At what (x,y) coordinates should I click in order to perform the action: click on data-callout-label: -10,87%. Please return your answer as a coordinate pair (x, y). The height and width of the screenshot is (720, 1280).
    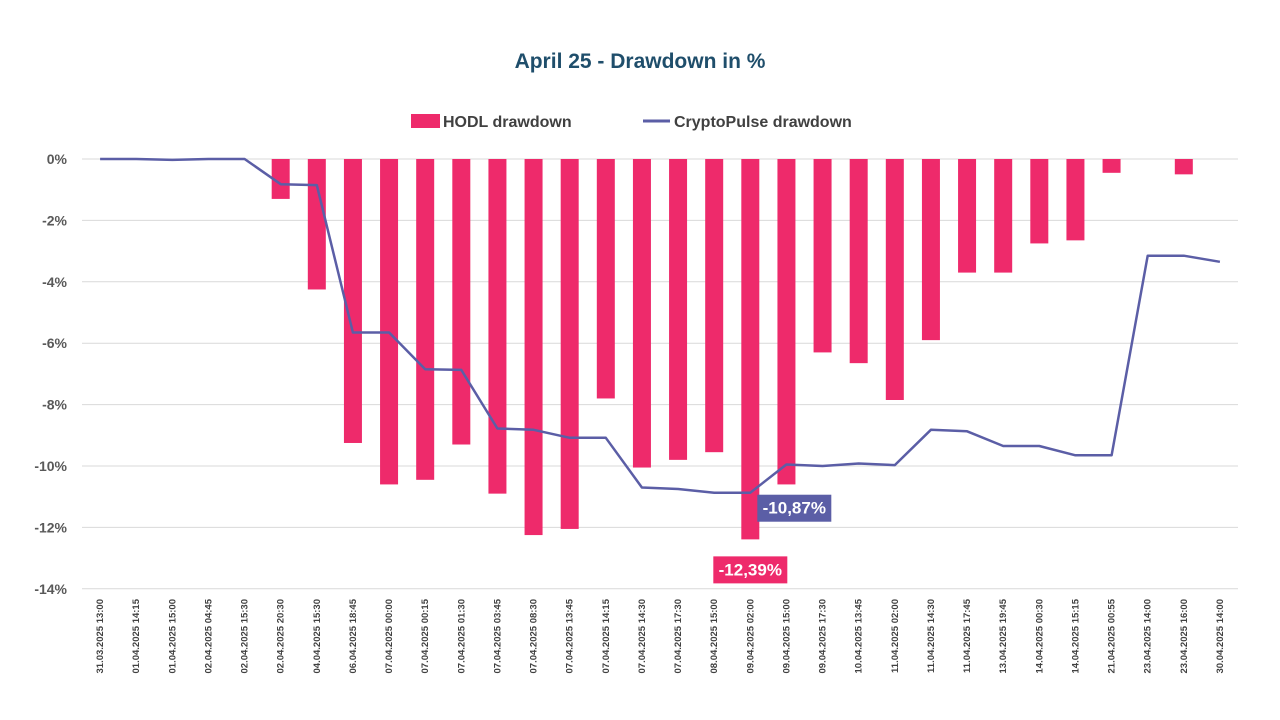
    Looking at the image, I should click on (794, 508).